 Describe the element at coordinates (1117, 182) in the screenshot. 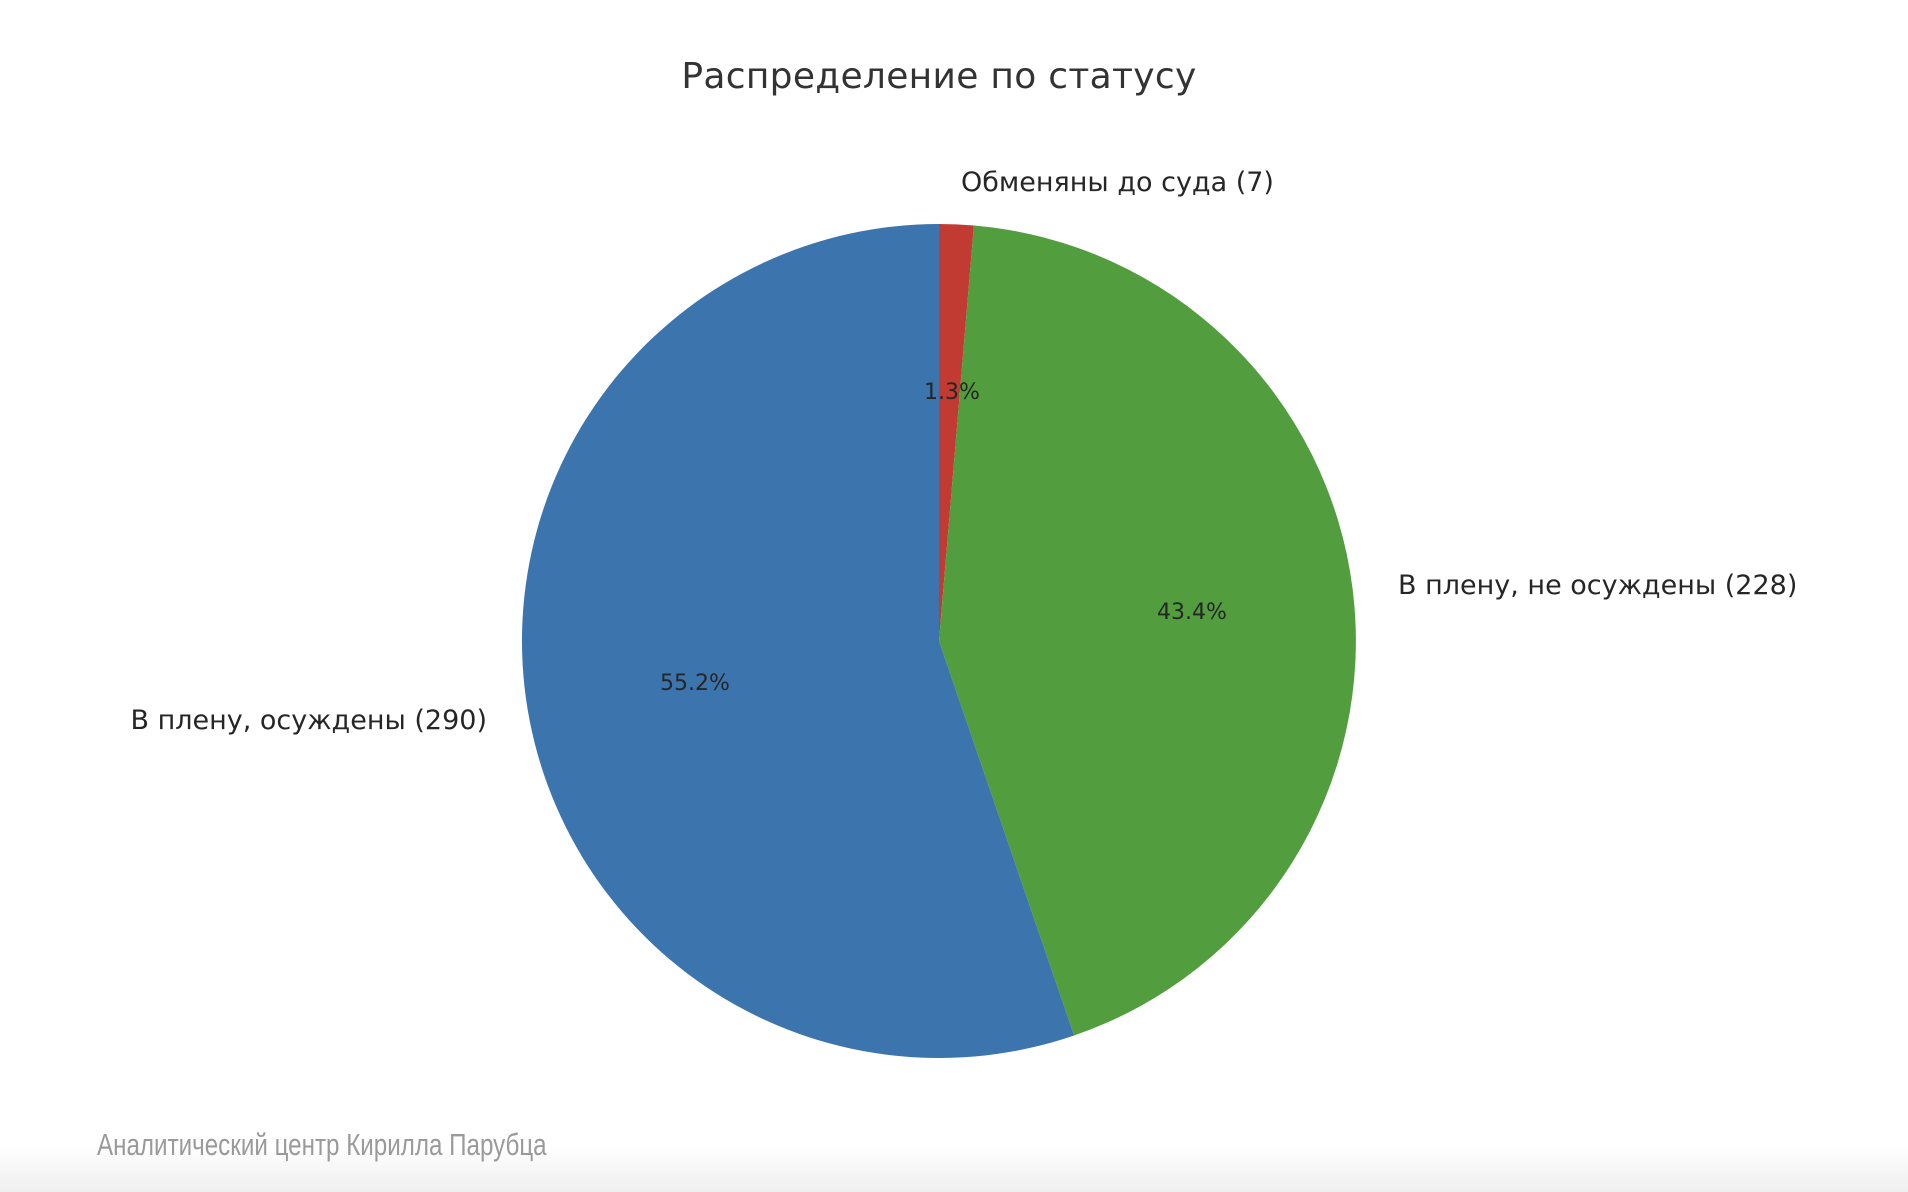

I see `label-exchanged: Обменяны до суда (7)` at that location.